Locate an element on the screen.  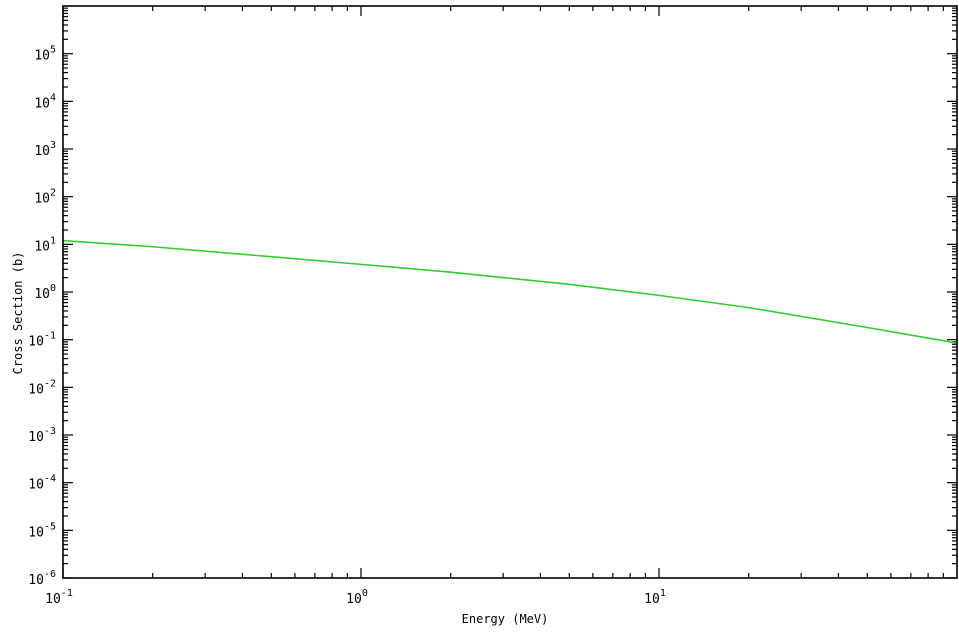
x-tick-label-exponent: 1 is located at coordinates (663, 593).